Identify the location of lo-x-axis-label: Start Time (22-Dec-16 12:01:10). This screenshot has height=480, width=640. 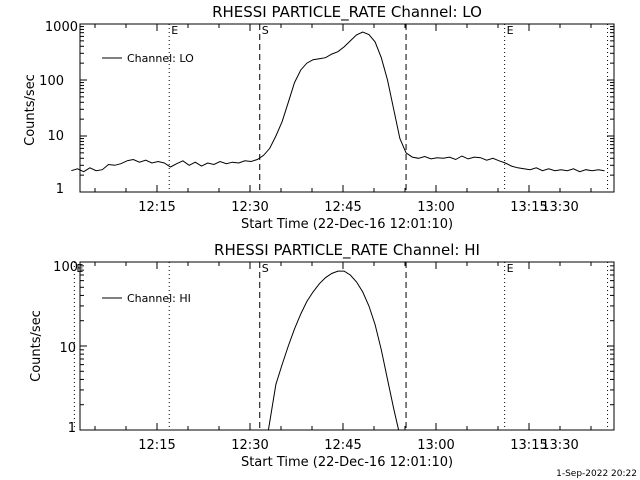
(347, 224).